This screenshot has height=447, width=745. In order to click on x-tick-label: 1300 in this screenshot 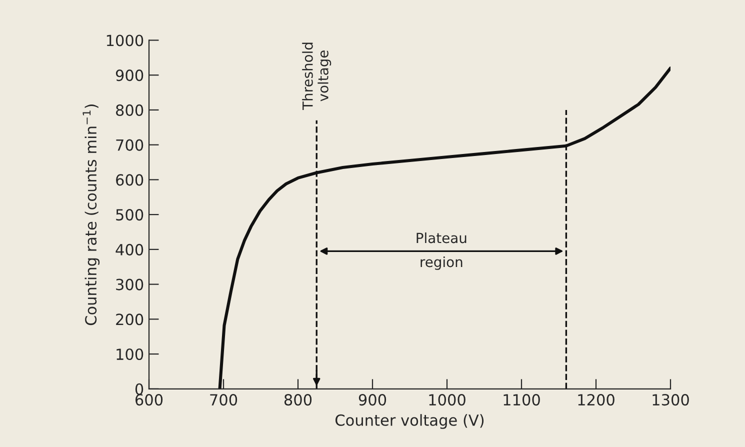, I will do `click(670, 400)`.